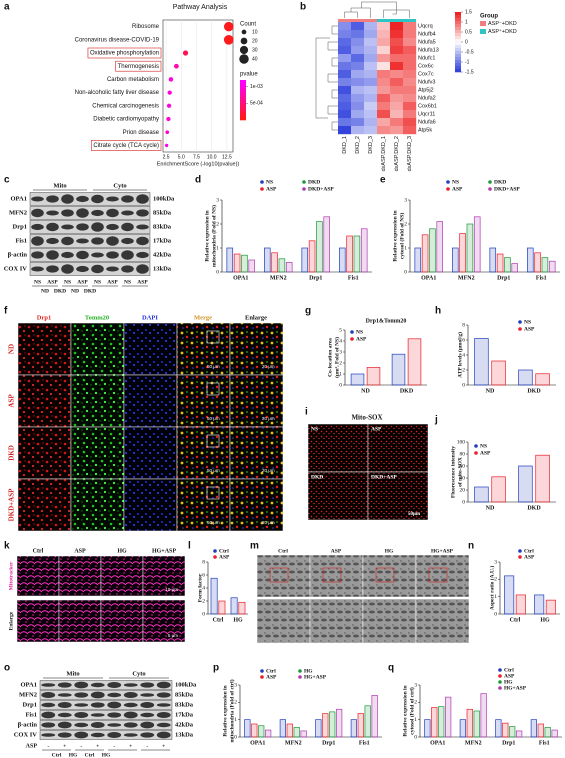  What do you see at coordinates (321, 189) in the screenshot?
I see `legend-label: DKD+ASP` at bounding box center [321, 189].